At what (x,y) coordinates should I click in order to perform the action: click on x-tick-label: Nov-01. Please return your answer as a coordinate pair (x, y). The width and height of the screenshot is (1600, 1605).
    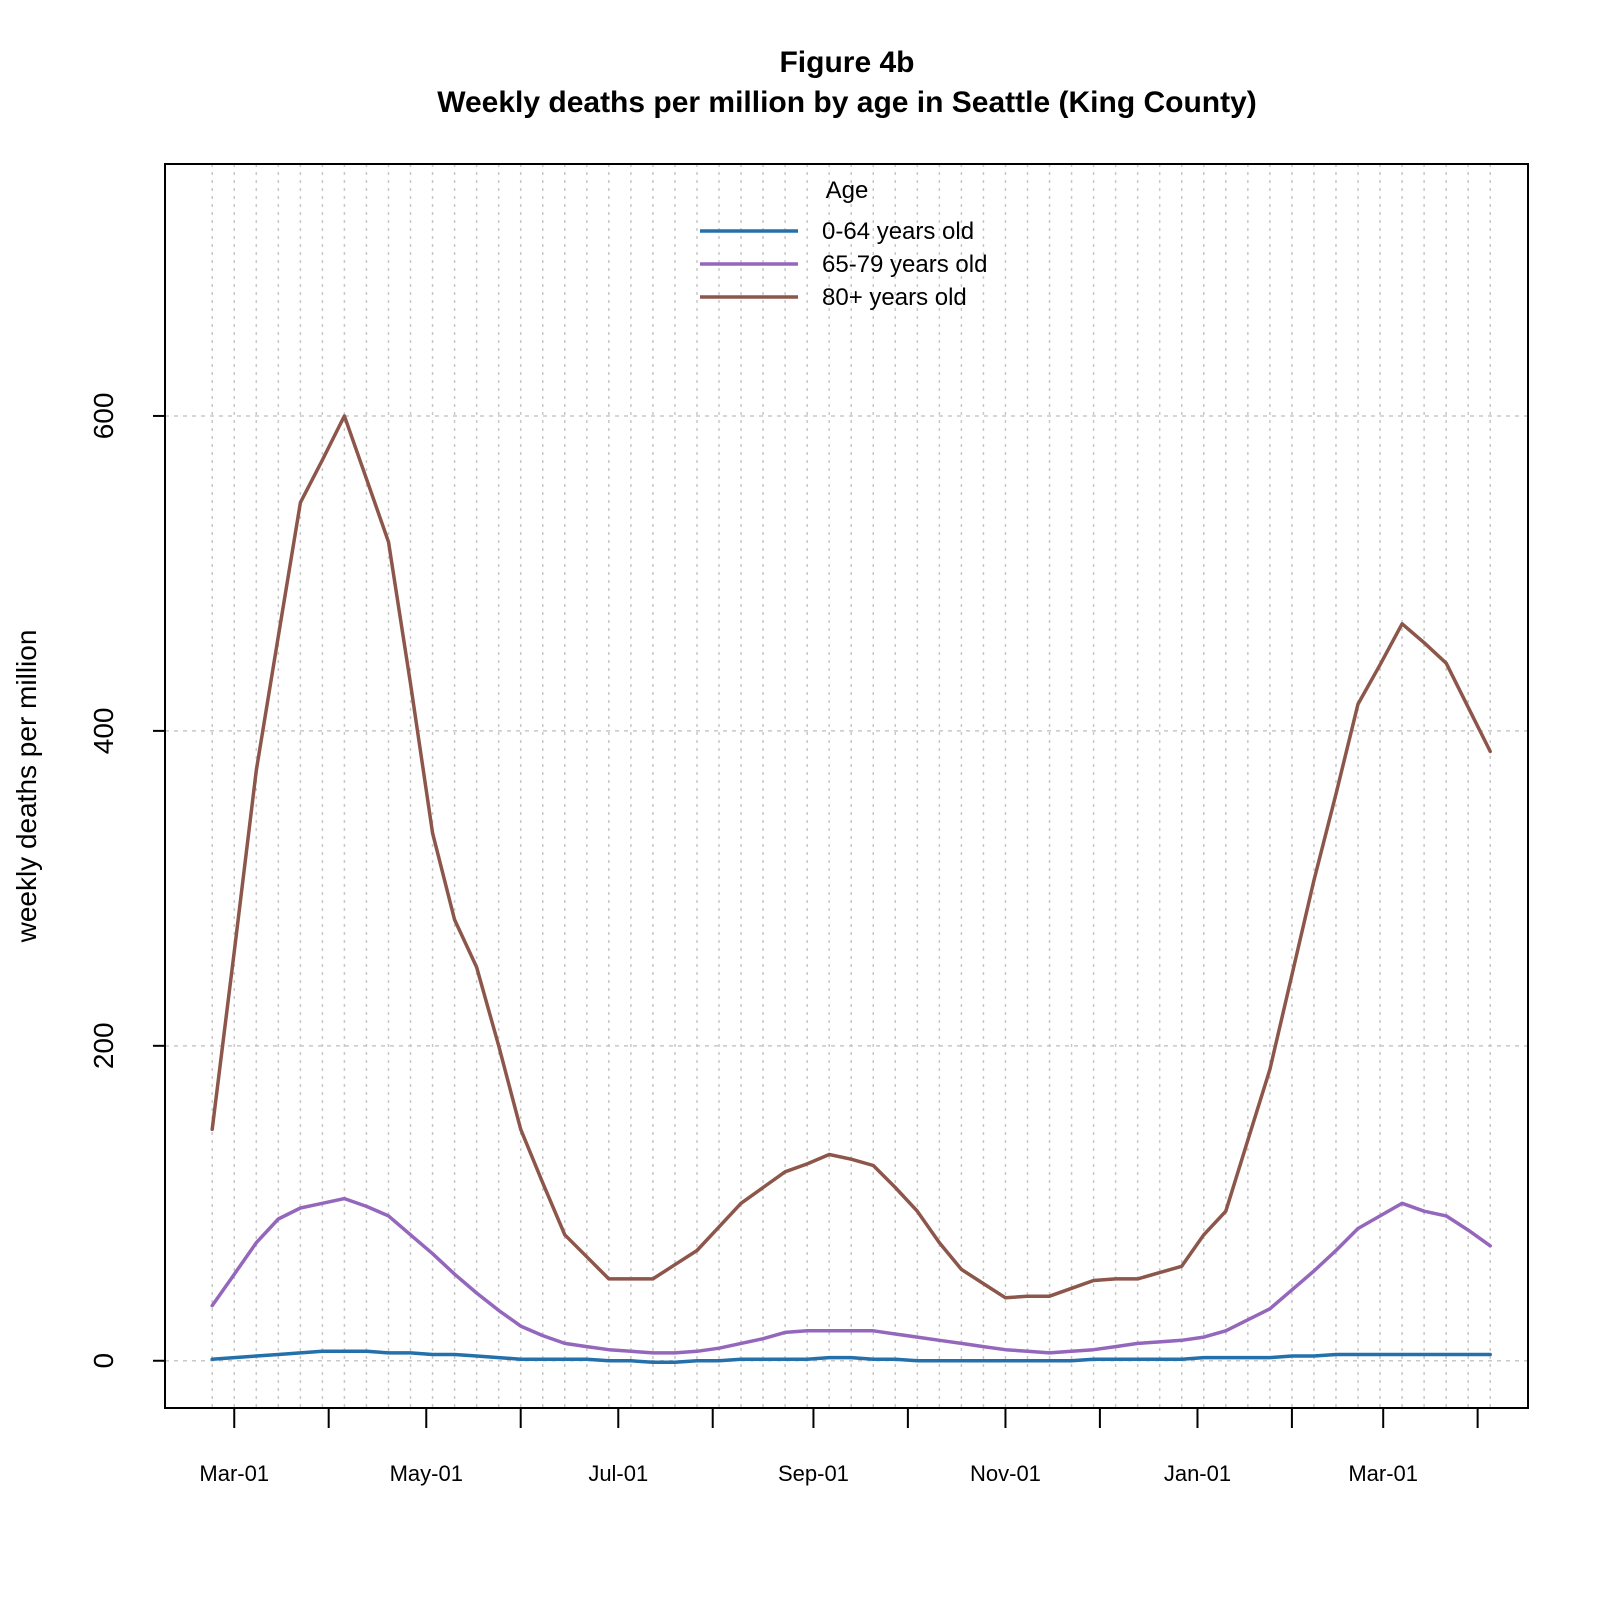
    Looking at the image, I should click on (1005, 1473).